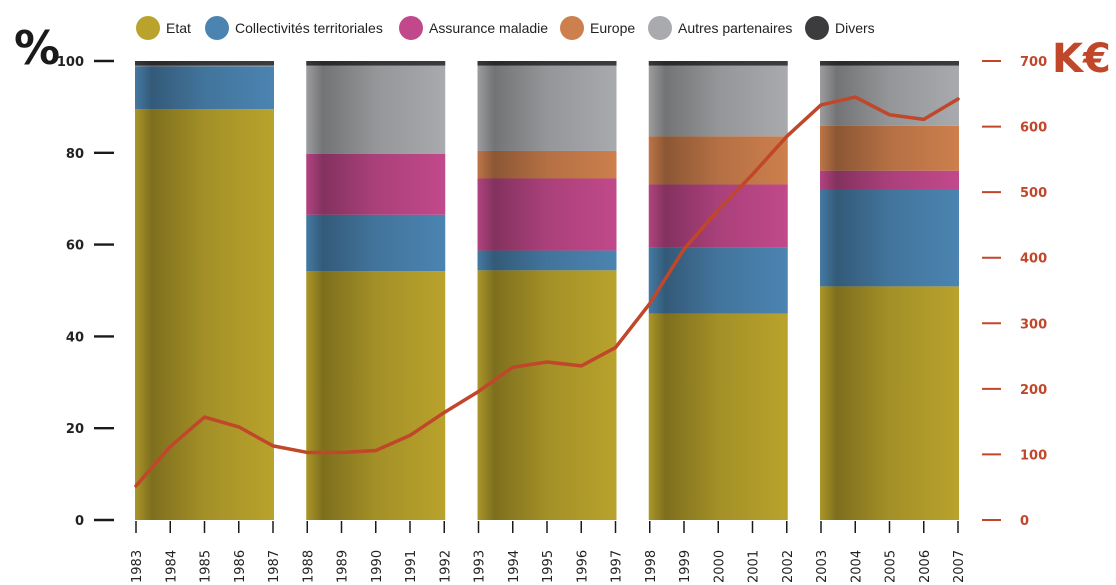 This screenshot has height=585, width=1116. Describe the element at coordinates (617, 566) in the screenshot. I see `x-tick-label: 1997` at that location.